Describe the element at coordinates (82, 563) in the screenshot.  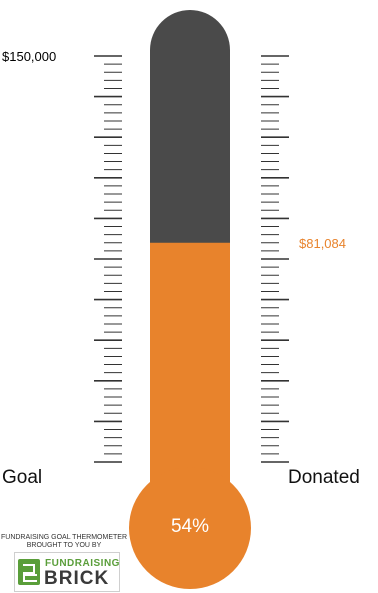
I see `logo-text-top: FUNDRAISING` at that location.